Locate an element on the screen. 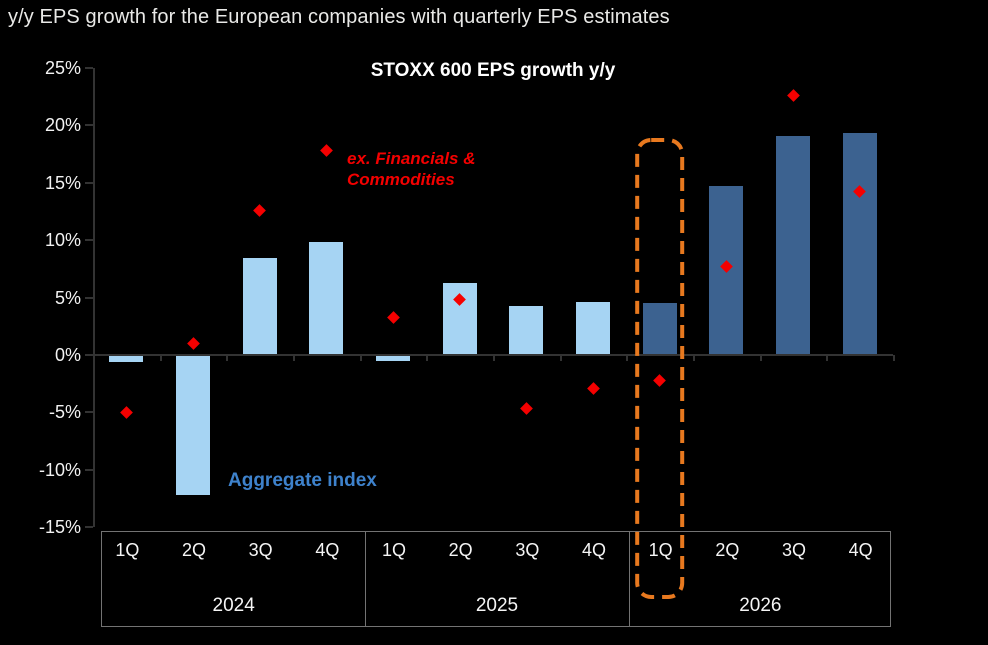 The height and width of the screenshot is (645, 988). bar-1q-2026 is located at coordinates (659, 329).